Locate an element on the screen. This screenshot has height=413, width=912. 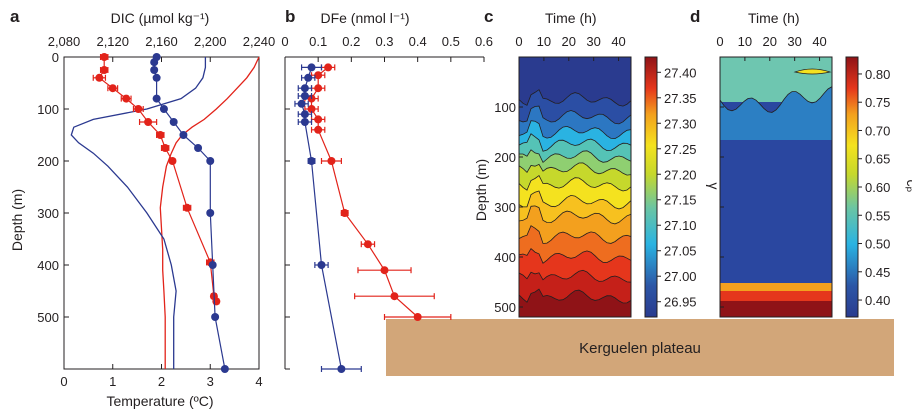
cp-colorbar-title: cₚ is located at coordinates (908, 186).